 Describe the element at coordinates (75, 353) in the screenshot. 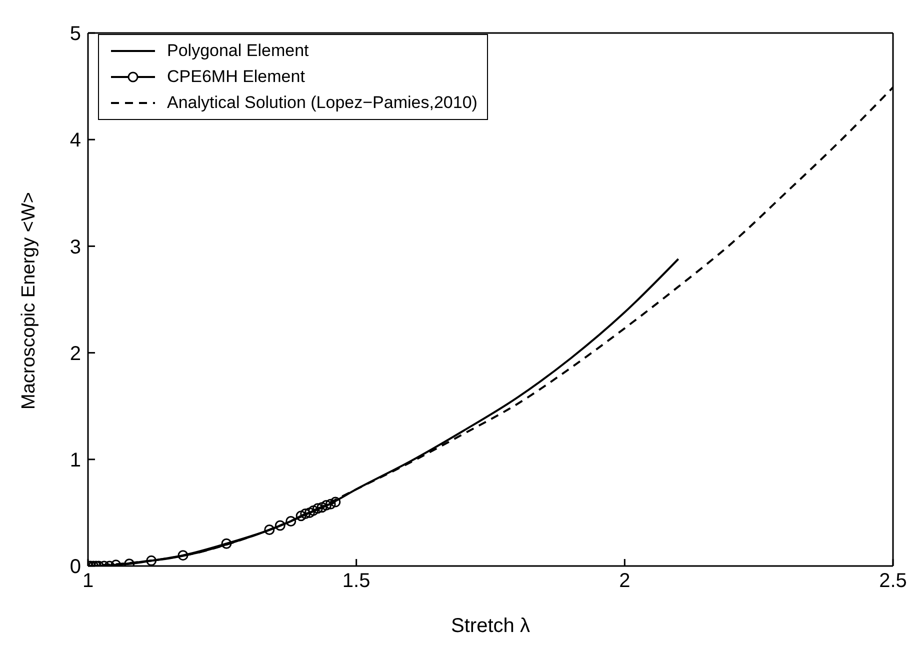

I see `y-tick-label: 2` at that location.